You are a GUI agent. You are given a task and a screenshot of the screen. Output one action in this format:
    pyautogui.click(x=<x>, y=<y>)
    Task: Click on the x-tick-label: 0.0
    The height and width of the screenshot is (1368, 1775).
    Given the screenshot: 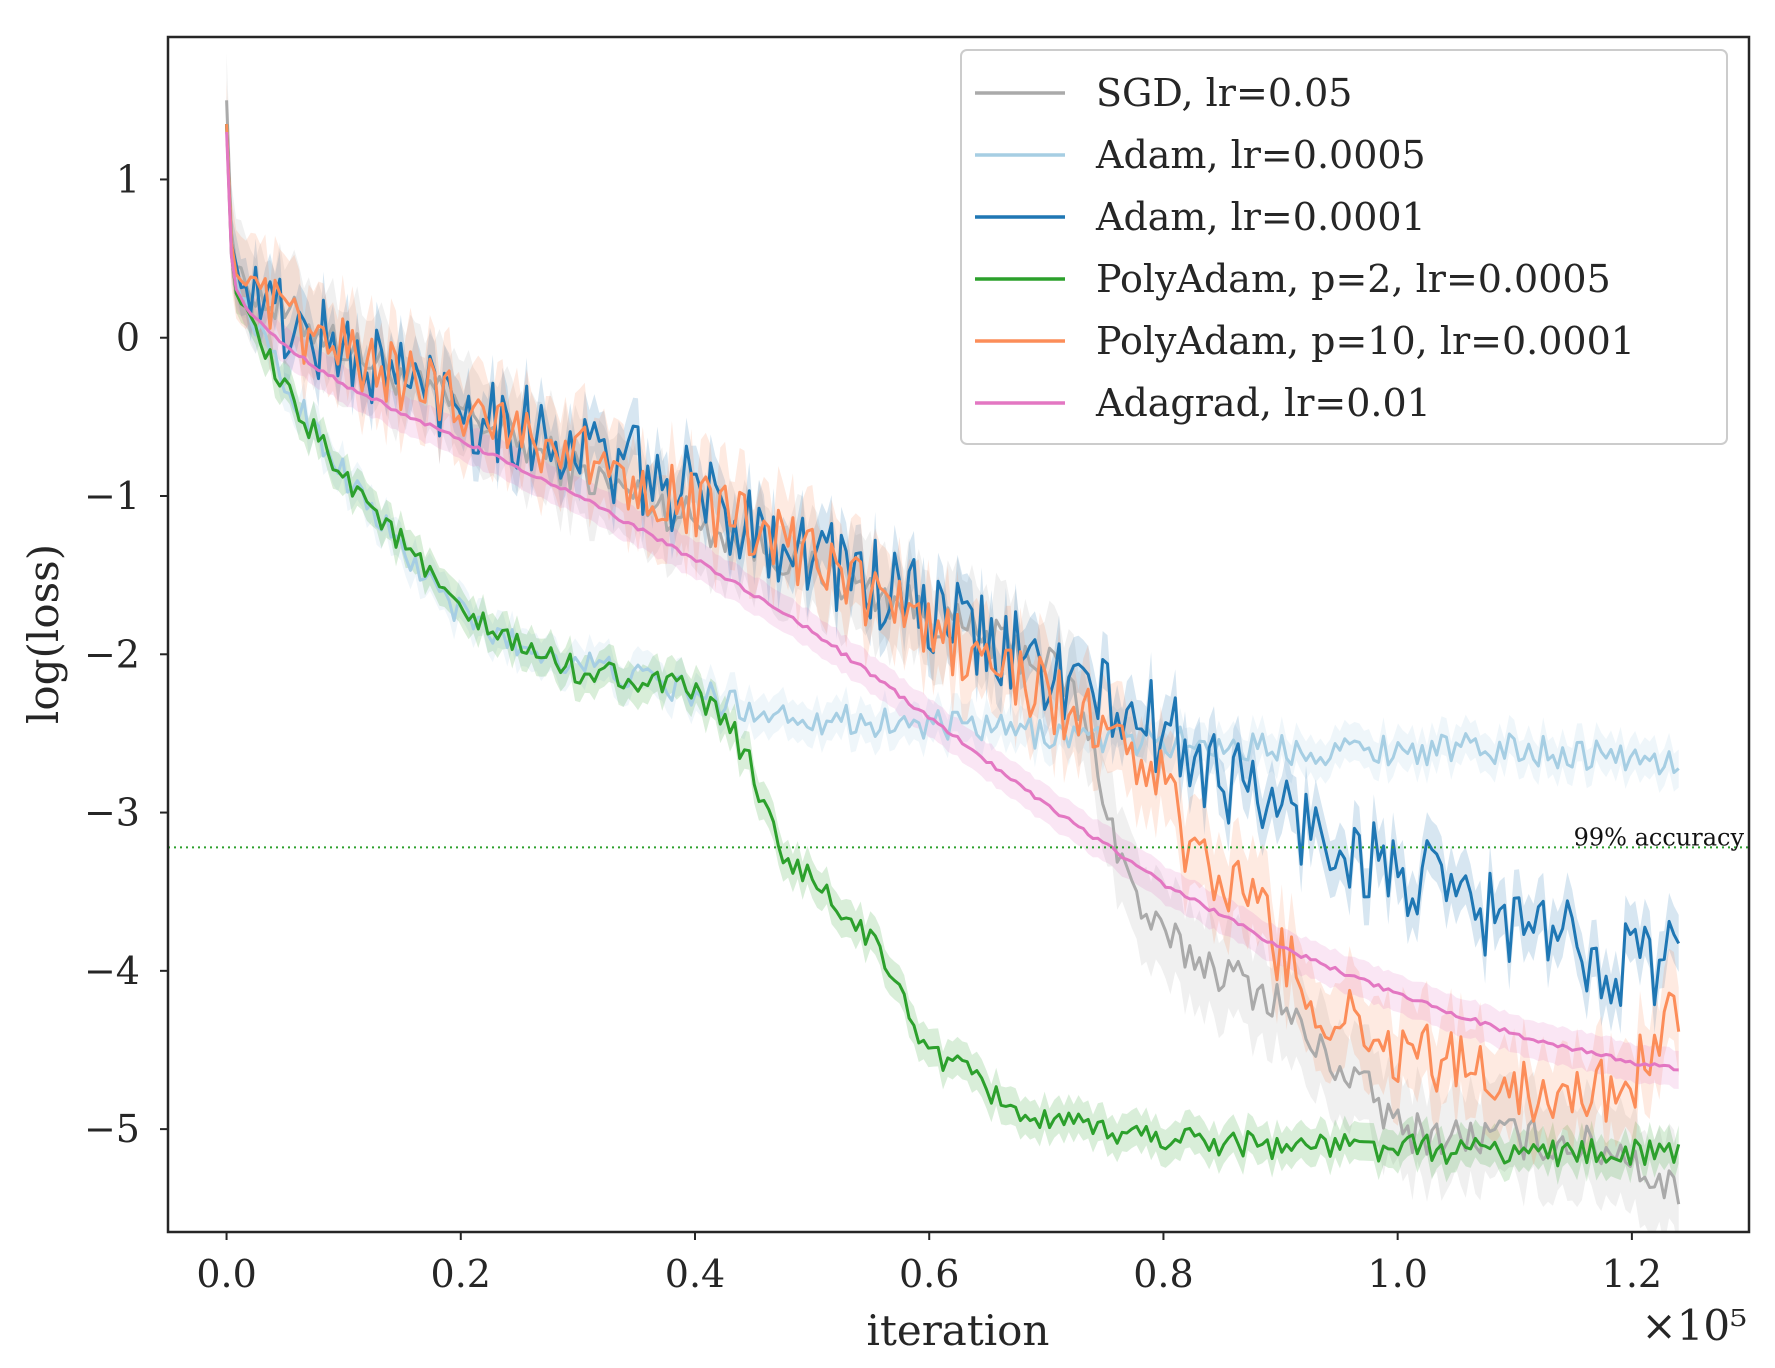 What is the action you would take?
    pyautogui.click(x=226, y=1274)
    